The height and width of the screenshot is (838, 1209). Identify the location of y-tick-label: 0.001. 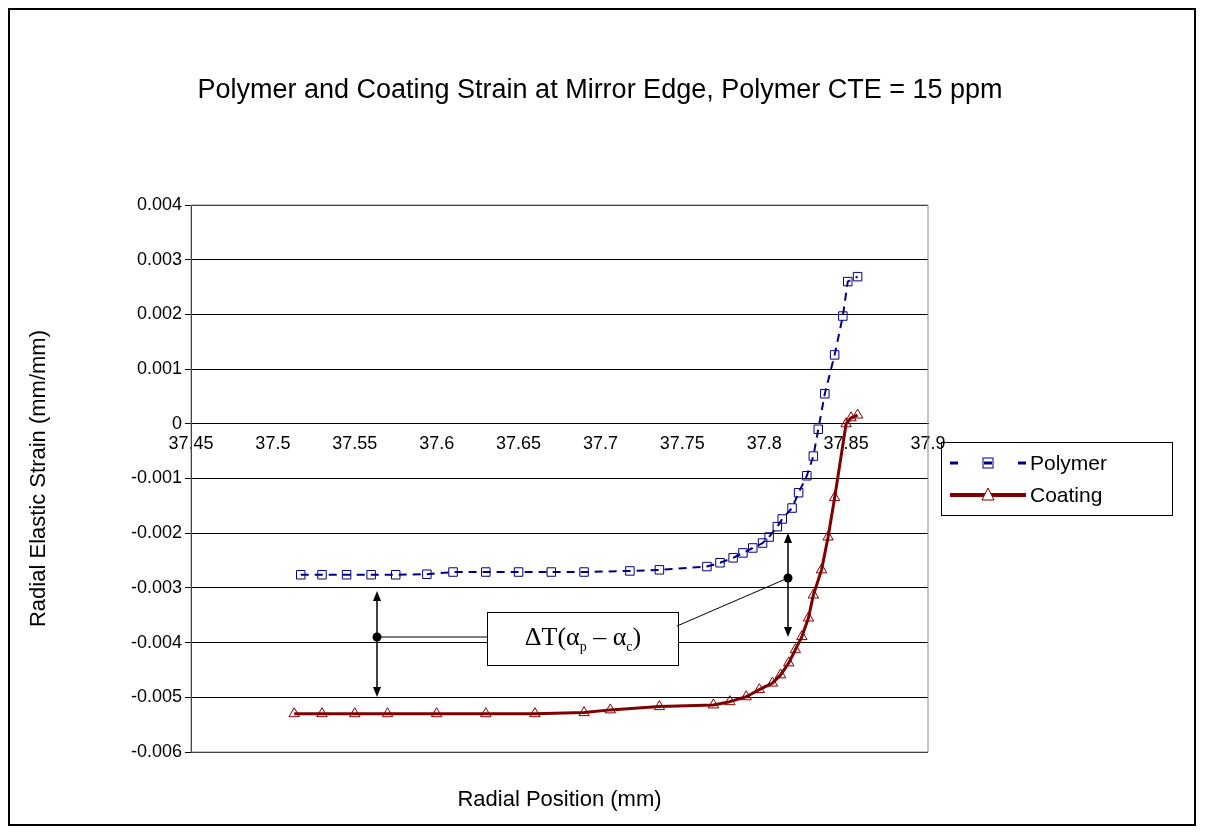
(159, 368).